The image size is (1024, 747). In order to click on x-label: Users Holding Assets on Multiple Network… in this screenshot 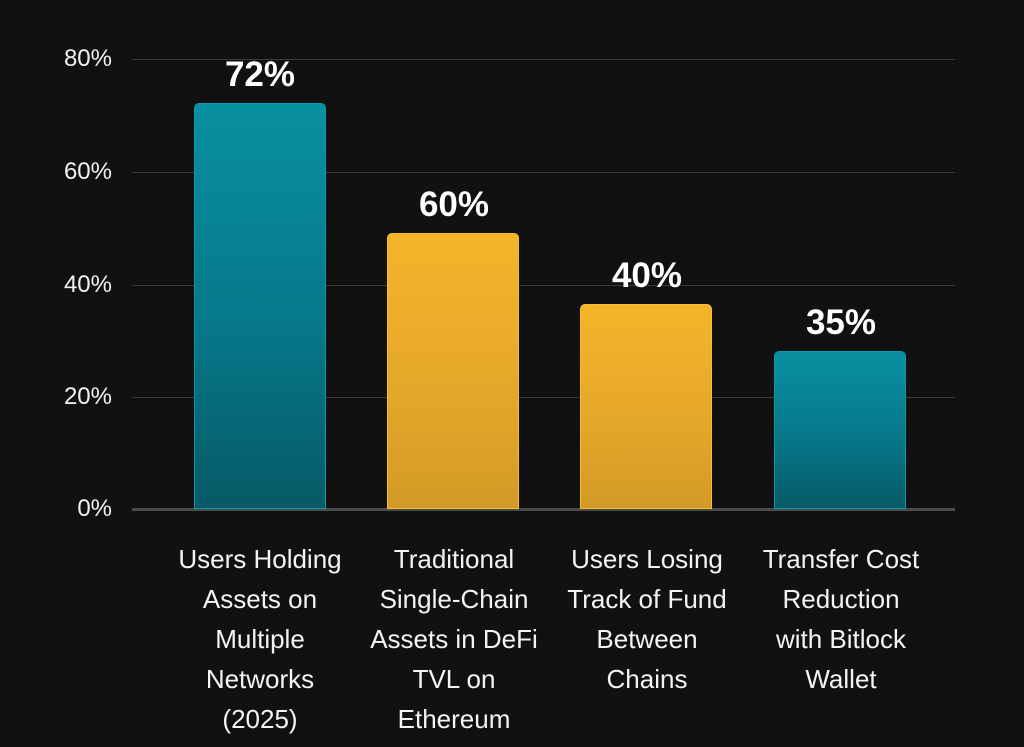, I will do `click(260, 639)`.